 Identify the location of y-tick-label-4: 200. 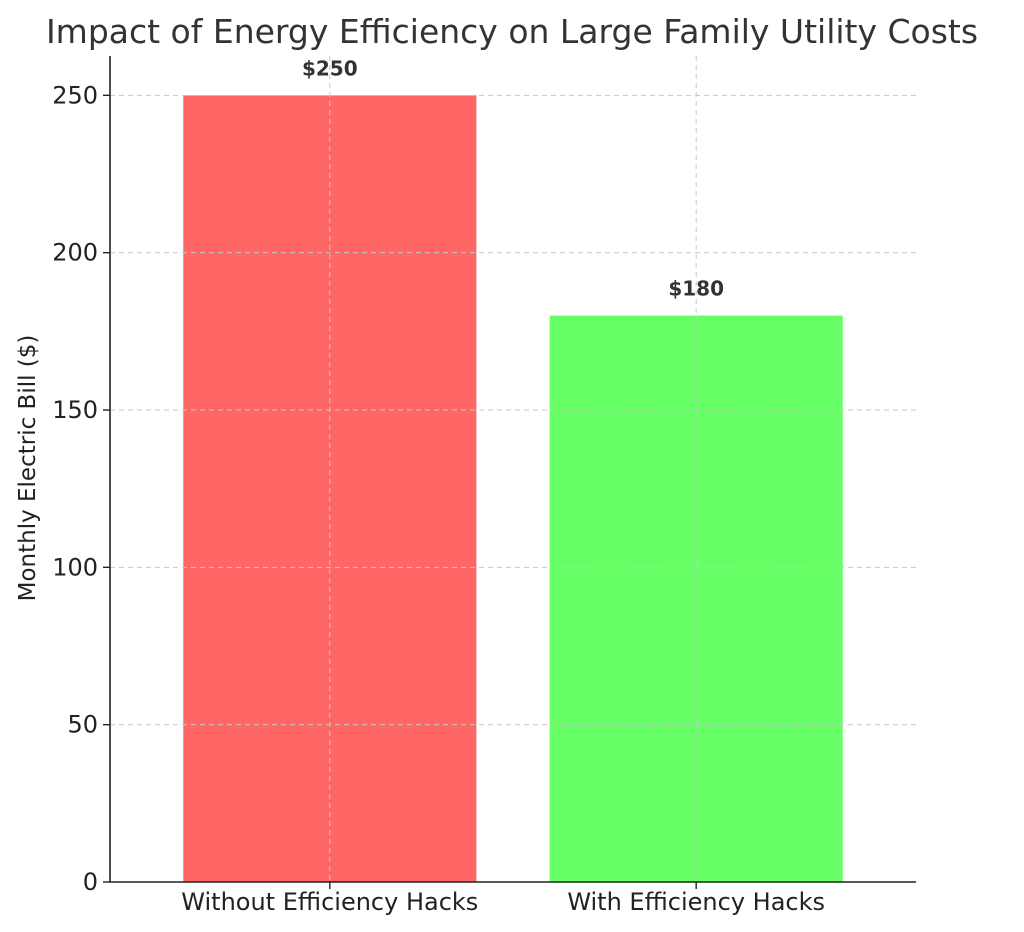
(75, 253).